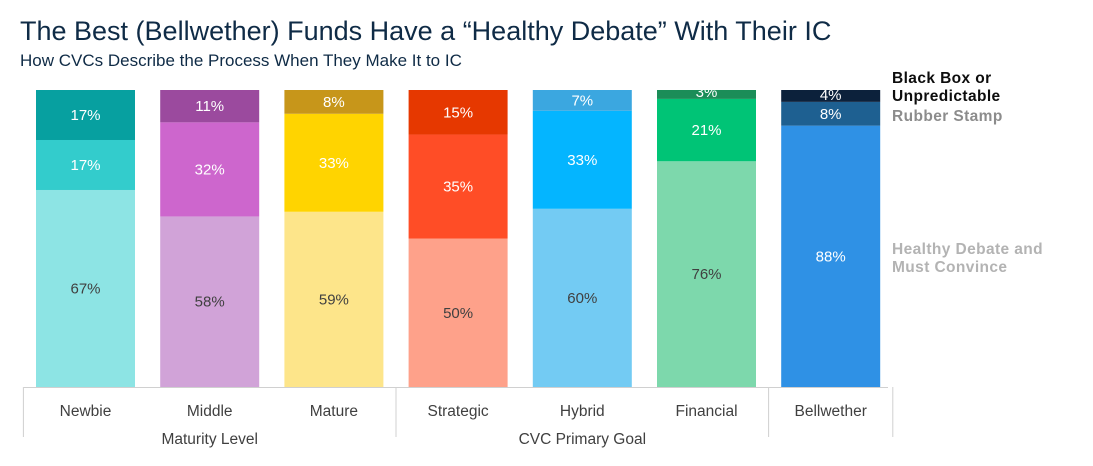  I want to click on data-label-hybrid-rubber-stamp: 33%, so click(582, 160).